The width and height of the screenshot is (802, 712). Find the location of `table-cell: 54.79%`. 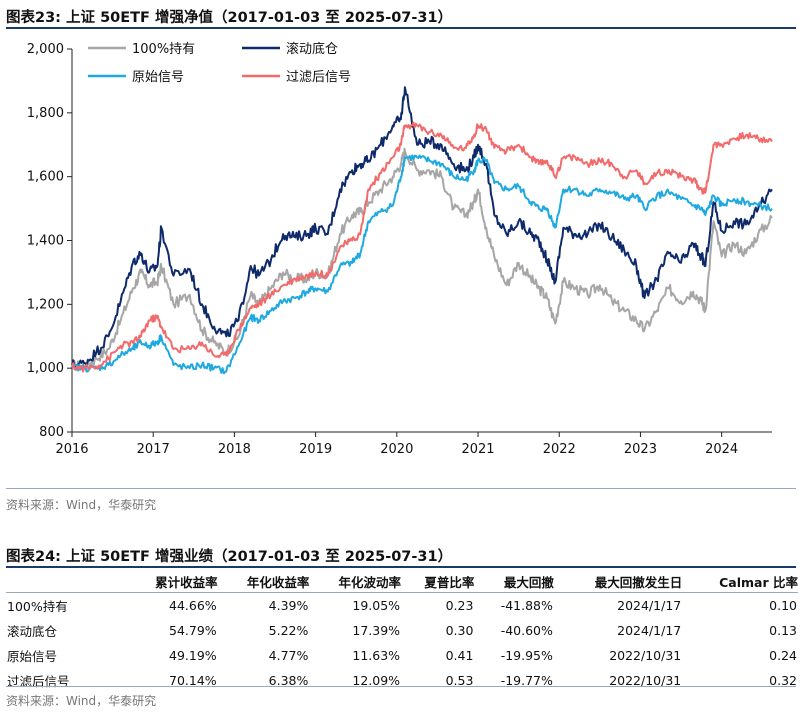

table-cell: 54.79% is located at coordinates (193, 630).